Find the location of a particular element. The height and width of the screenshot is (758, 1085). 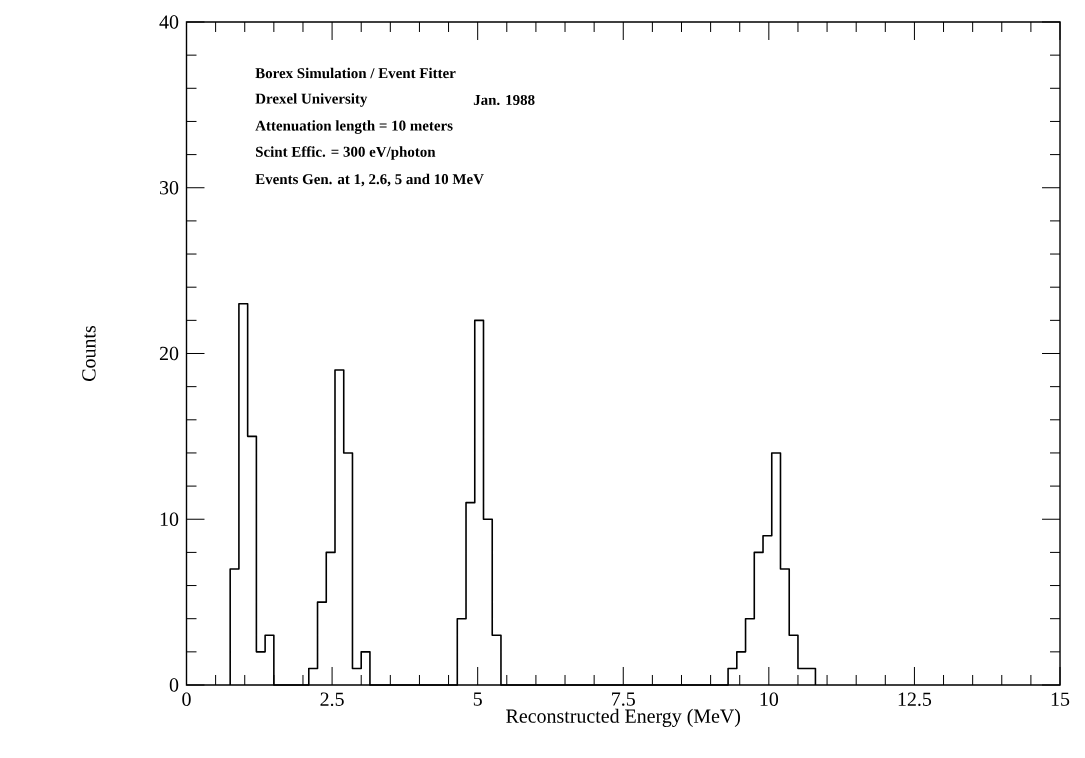

x-tick-label: 7.5 is located at coordinates (623, 699).